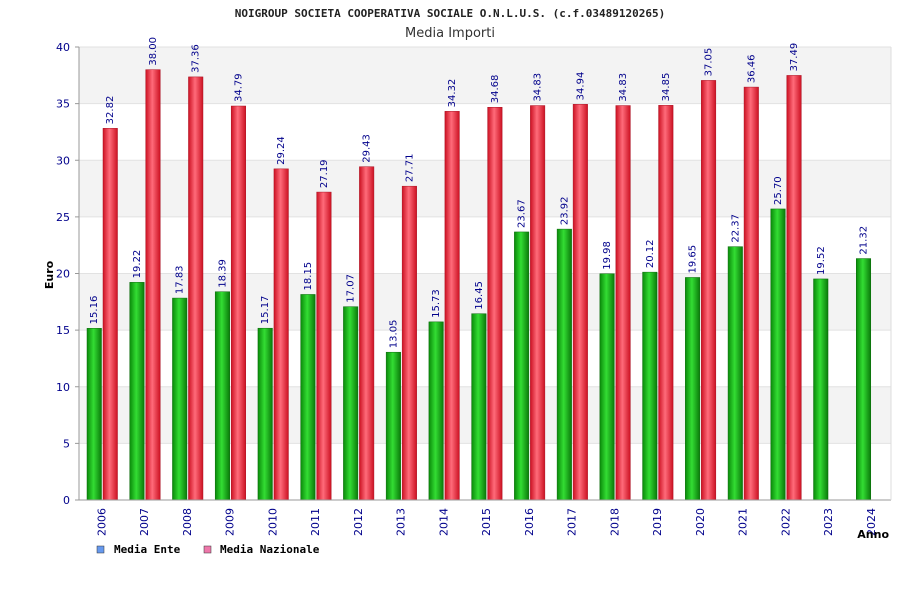 This screenshot has height=600, width=900. Describe the element at coordinates (409, 343) in the screenshot. I see `bar-media-nazionale-2013` at that location.